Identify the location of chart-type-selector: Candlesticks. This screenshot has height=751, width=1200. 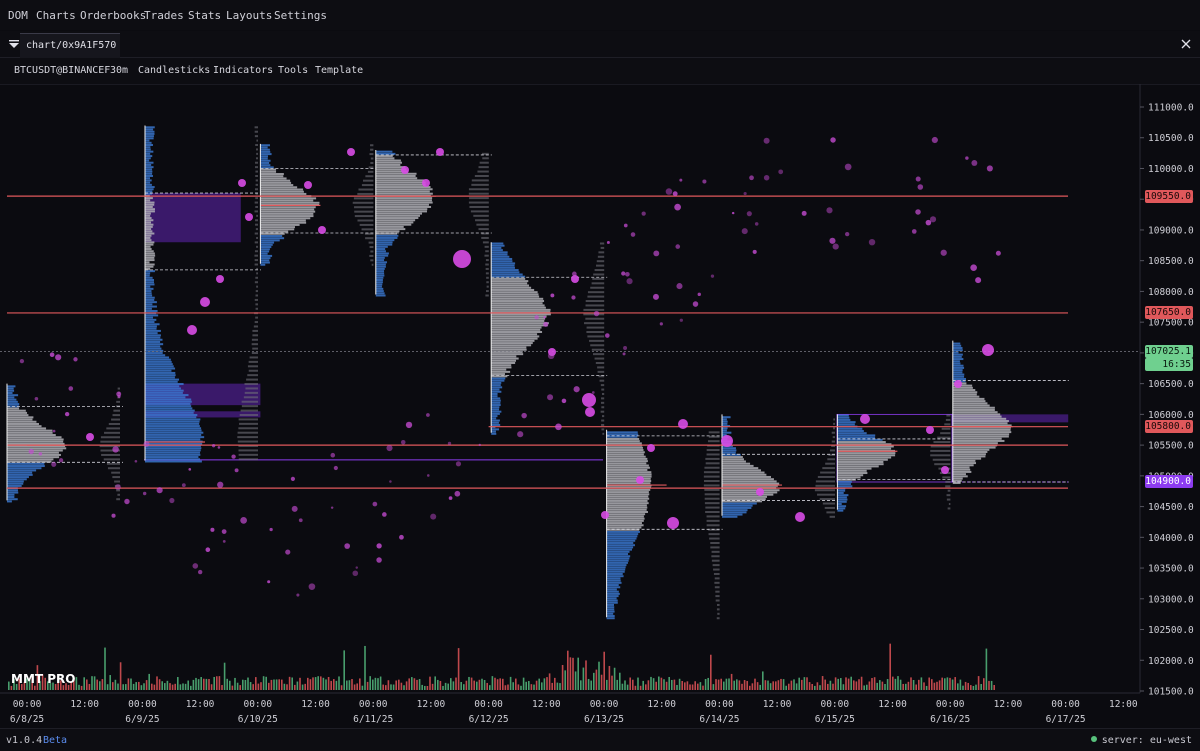
(174, 70).